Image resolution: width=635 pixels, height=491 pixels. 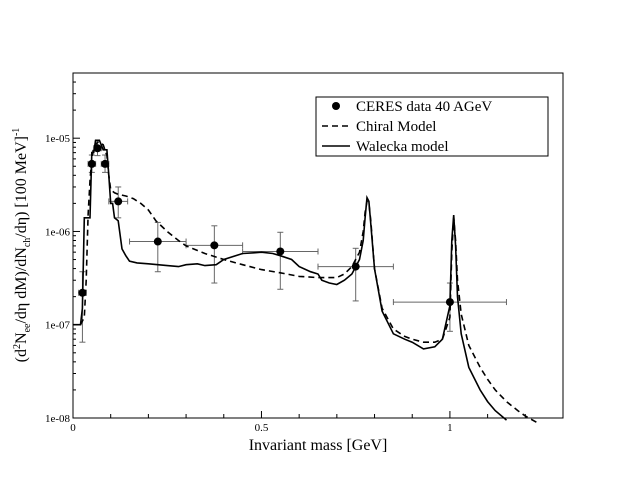 I want to click on x-tick-label: 0, so click(x=73, y=428).